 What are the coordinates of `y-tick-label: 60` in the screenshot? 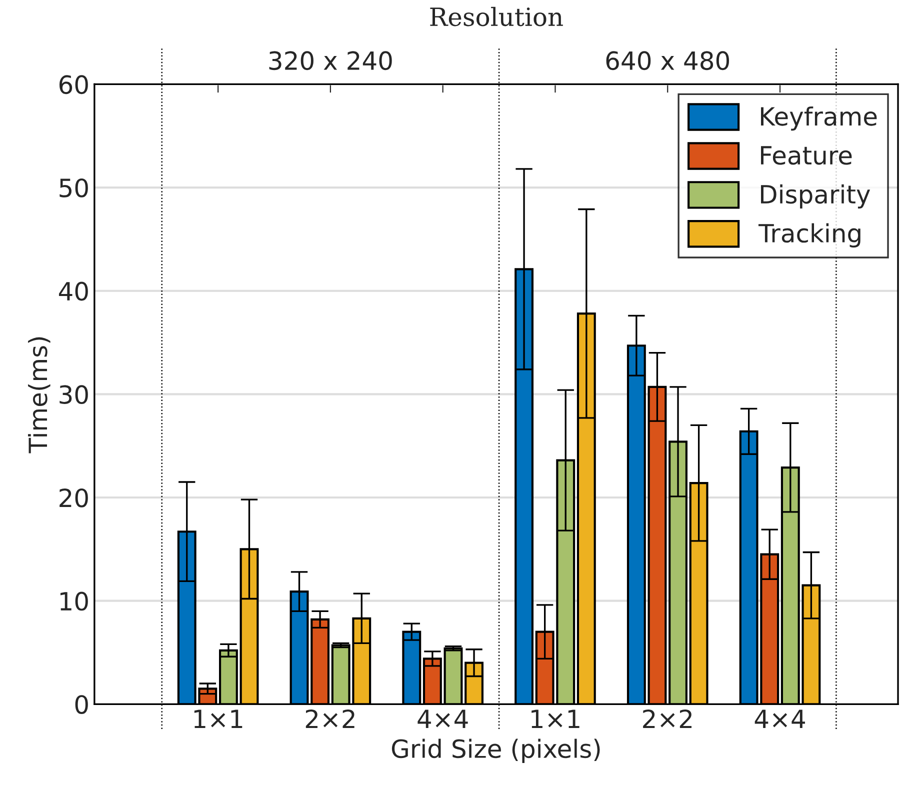 It's located at (74, 84).